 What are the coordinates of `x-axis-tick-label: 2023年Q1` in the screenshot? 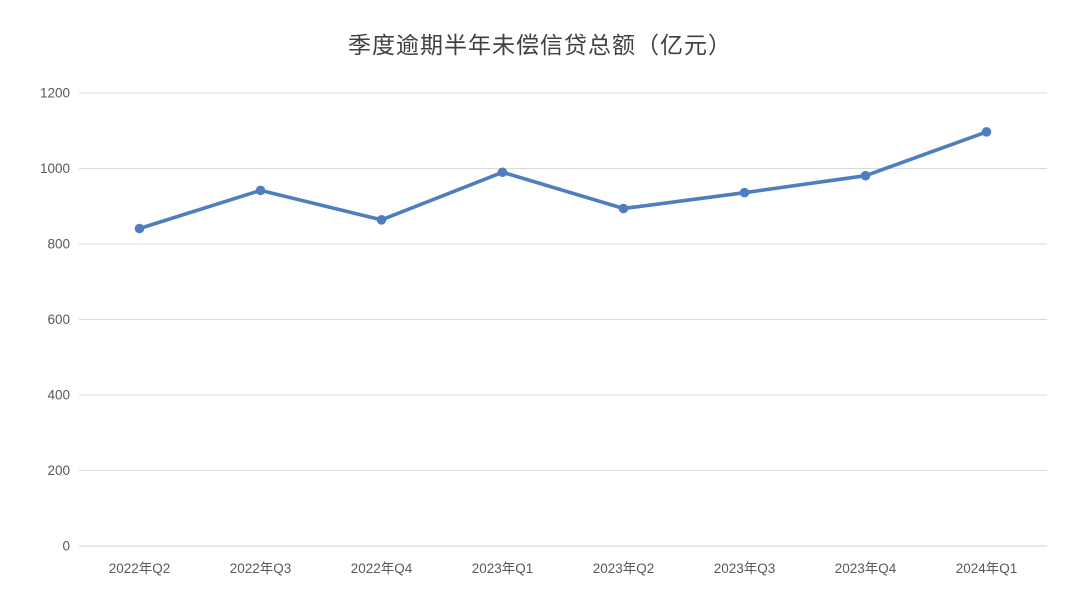 It's located at (503, 568).